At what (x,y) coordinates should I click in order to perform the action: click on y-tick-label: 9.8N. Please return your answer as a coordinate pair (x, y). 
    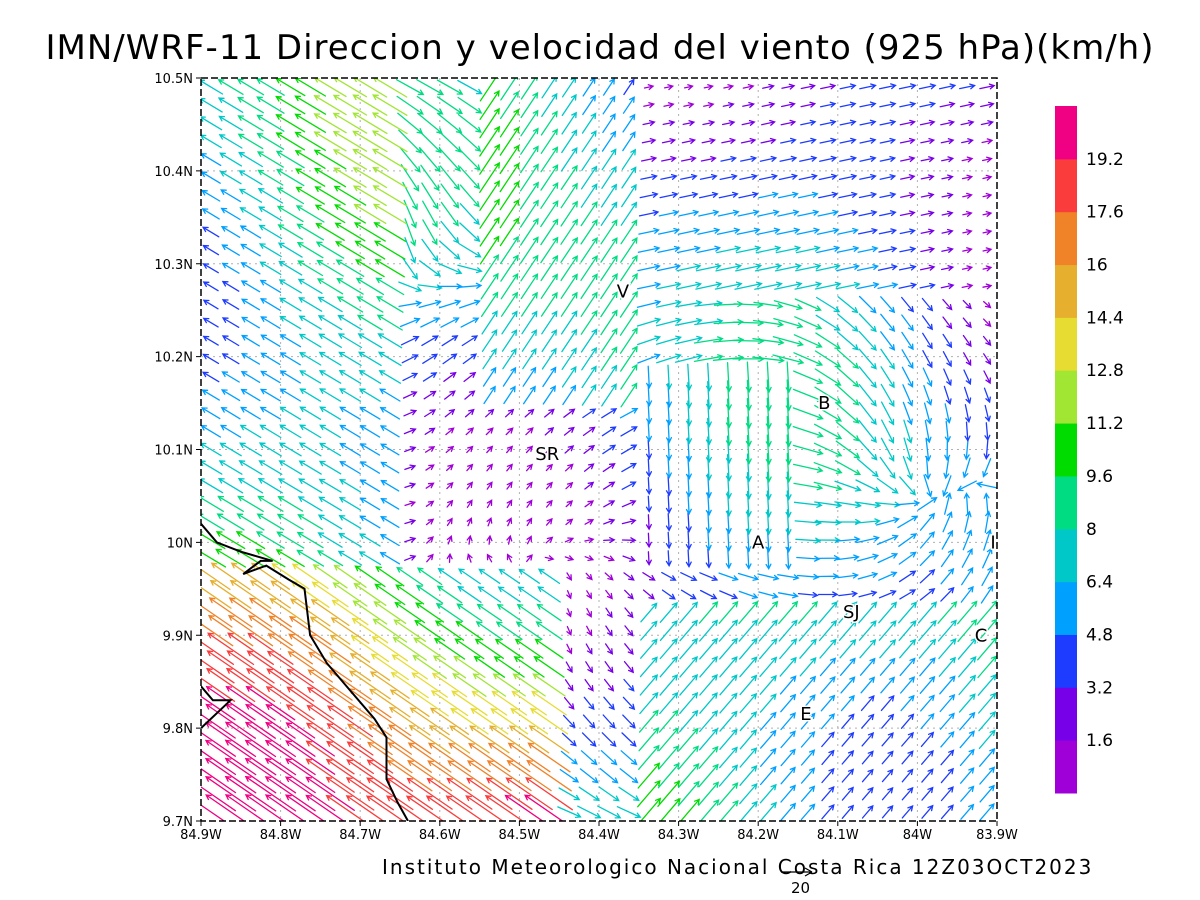
    Looking at the image, I should click on (178, 729).